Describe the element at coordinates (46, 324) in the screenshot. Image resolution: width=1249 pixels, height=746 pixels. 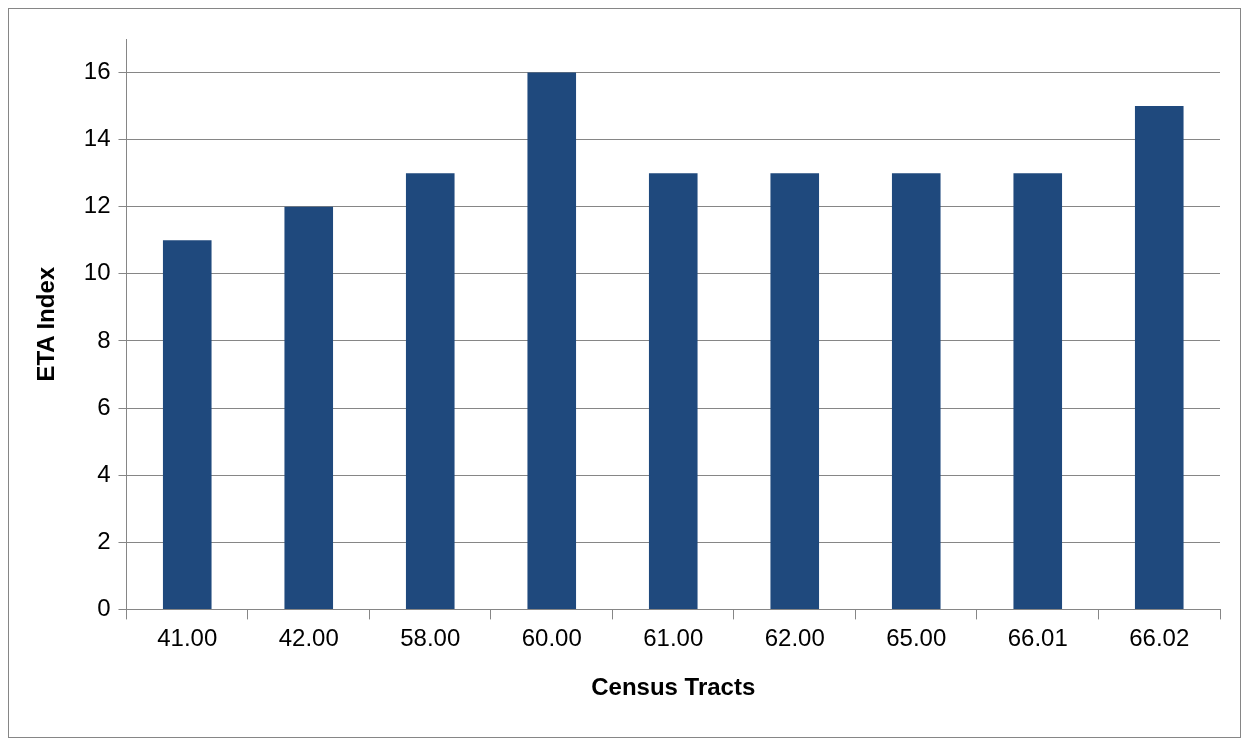
I see `y-axis-title: ETA Index` at that location.